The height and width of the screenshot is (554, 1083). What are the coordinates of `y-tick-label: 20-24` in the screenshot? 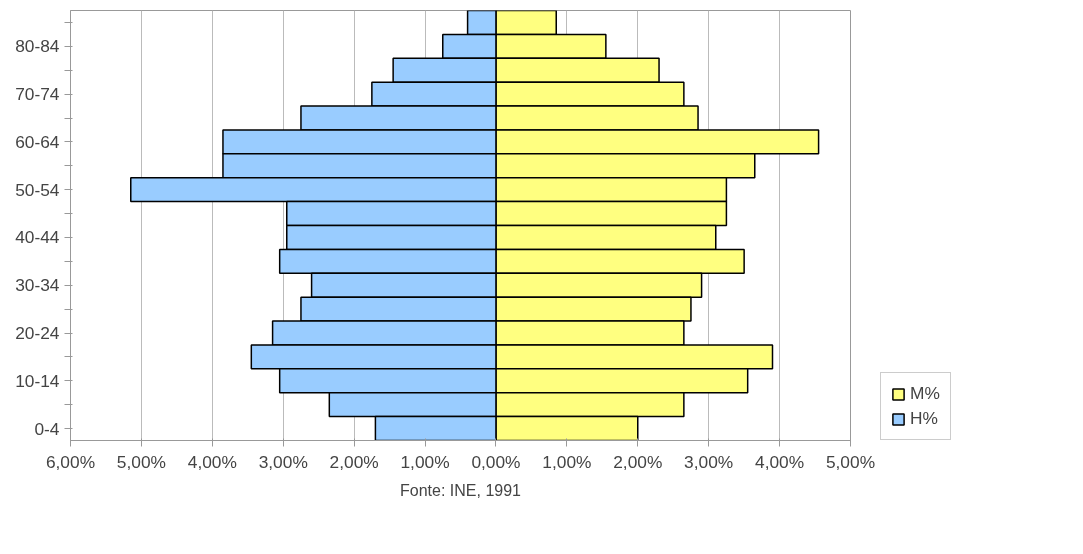 It's located at (37, 333).